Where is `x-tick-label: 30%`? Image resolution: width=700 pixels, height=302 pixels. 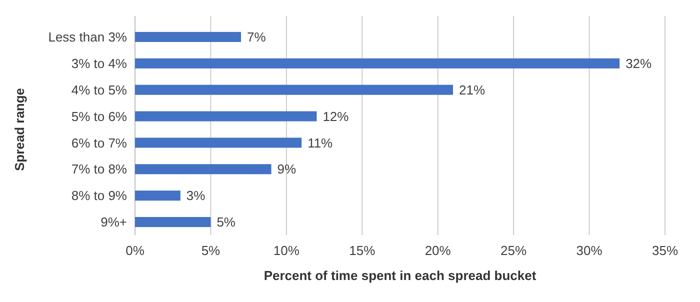 x-tick-label: 30% is located at coordinates (589, 250).